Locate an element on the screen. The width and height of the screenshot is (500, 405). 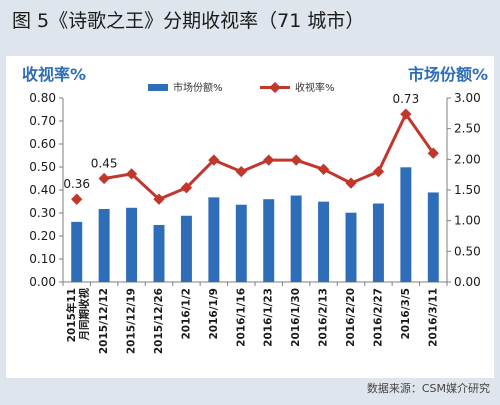
legend-swatch-bar is located at coordinates (158, 87).